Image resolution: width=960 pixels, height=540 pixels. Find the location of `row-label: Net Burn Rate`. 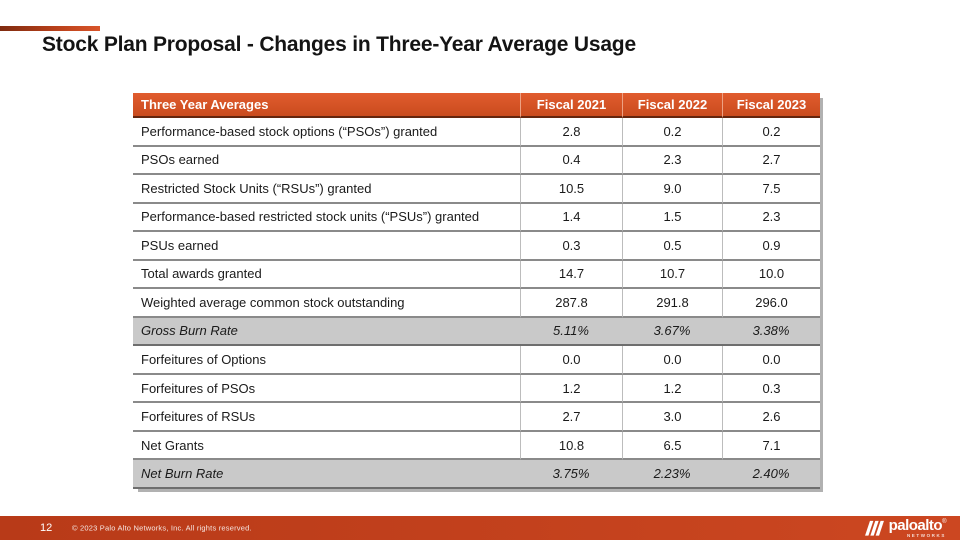

row-label: Net Burn Rate is located at coordinates (326, 474).